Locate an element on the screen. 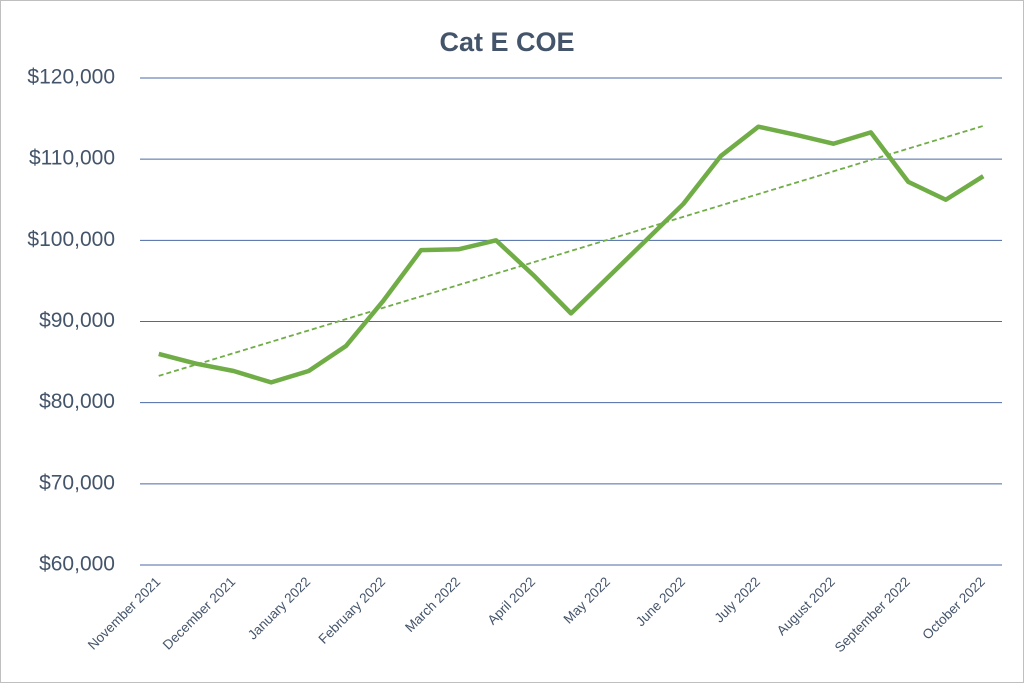 The height and width of the screenshot is (683, 1024). y-tick-label: $90,000 is located at coordinates (77, 320).